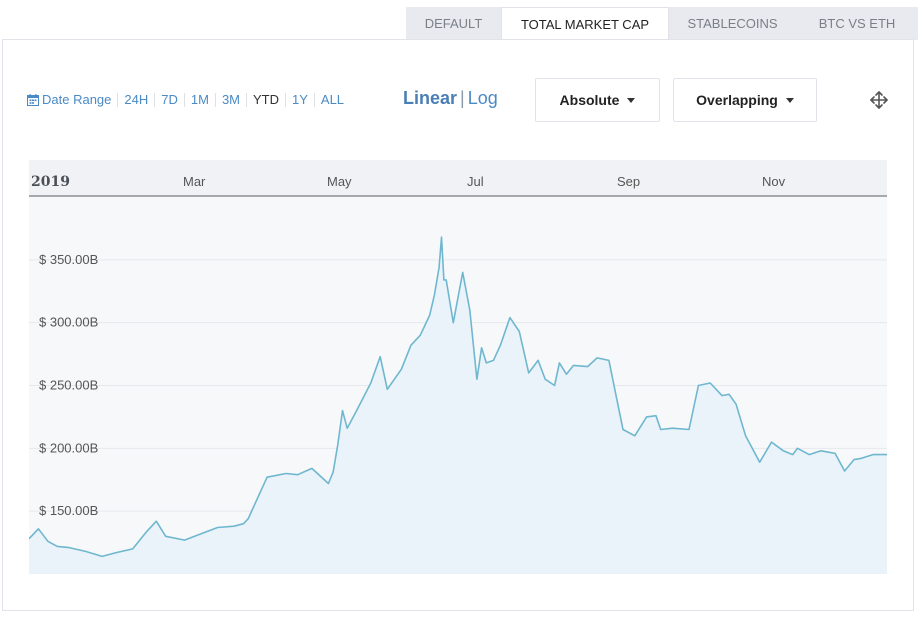 The image size is (924, 621). What do you see at coordinates (77, 99) in the screenshot?
I see `date-range-label: Date Range` at bounding box center [77, 99].